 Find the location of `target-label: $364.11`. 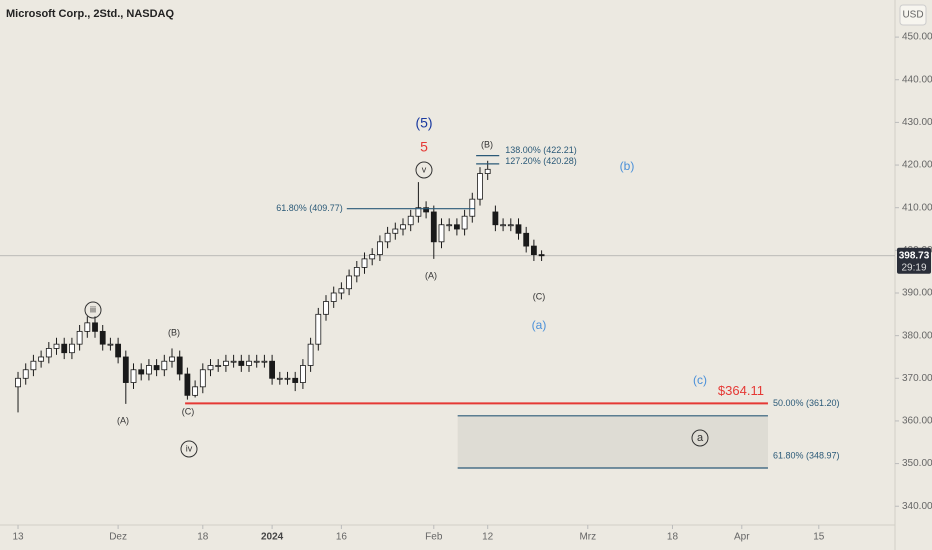

target-label: $364.11 is located at coordinates (741, 390).